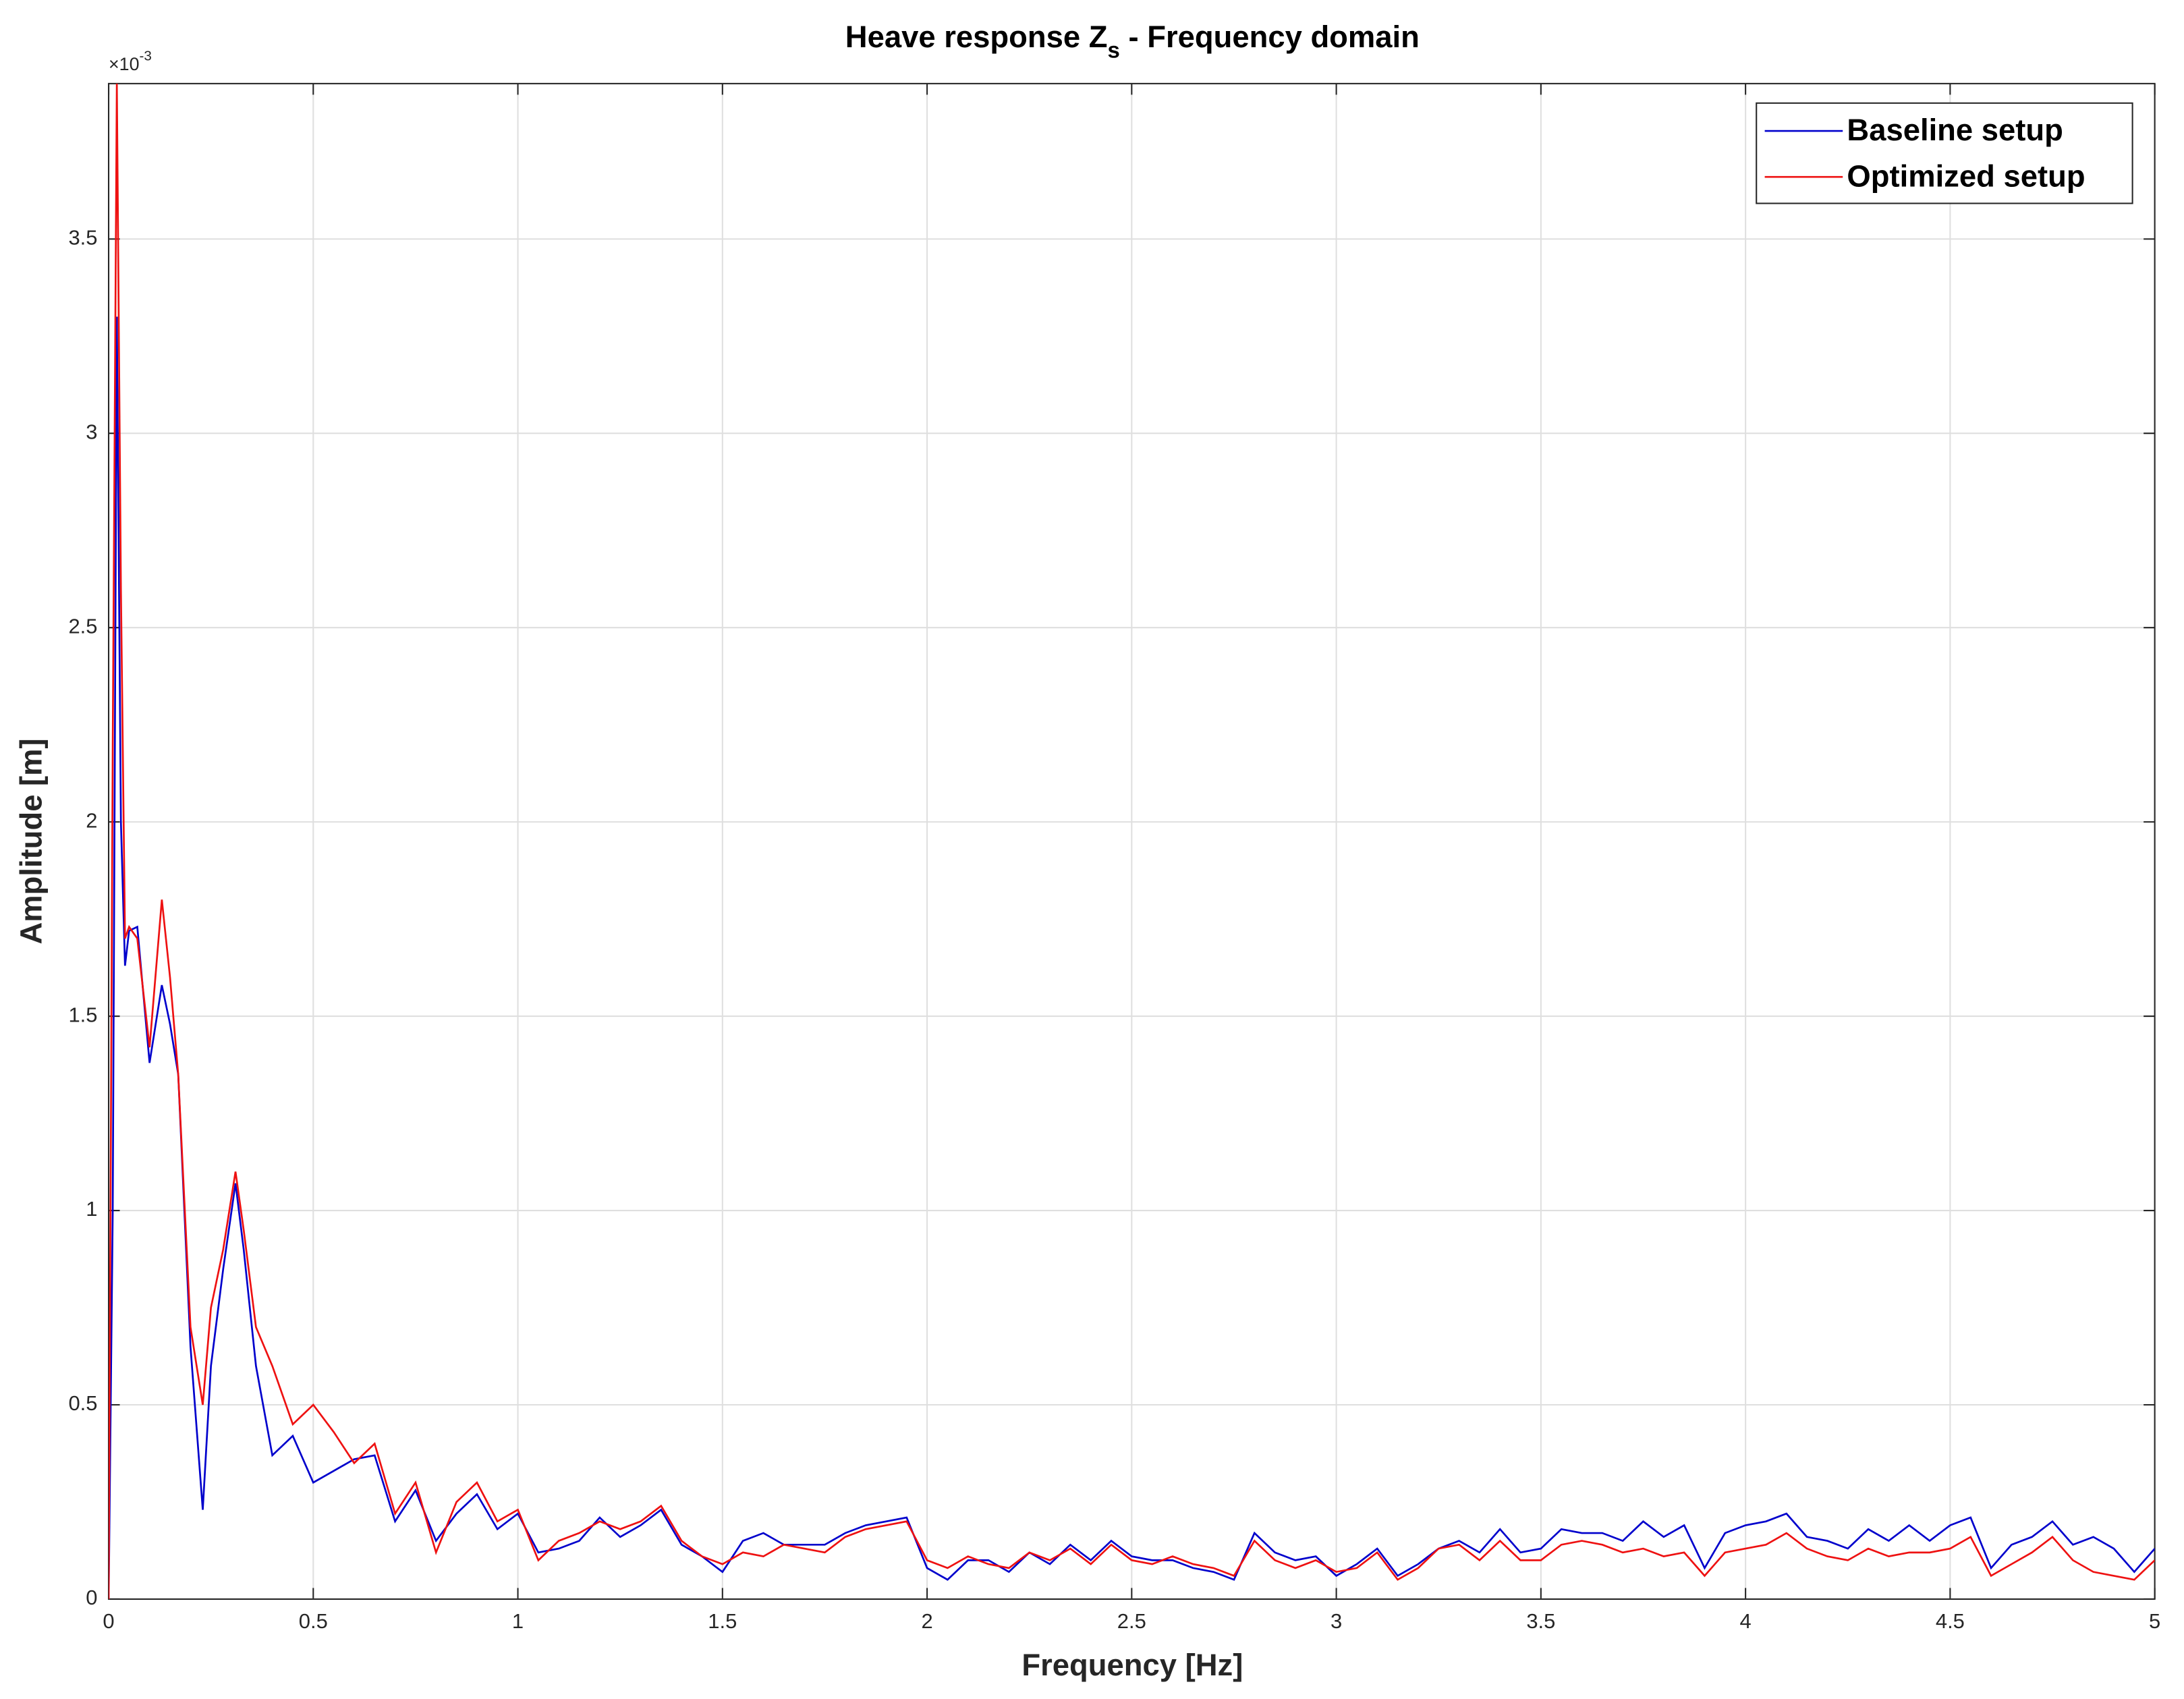 This screenshot has height=1699, width=2184. Describe the element at coordinates (31, 841) in the screenshot. I see `y-axis-label: Amplitude [m]` at that location.